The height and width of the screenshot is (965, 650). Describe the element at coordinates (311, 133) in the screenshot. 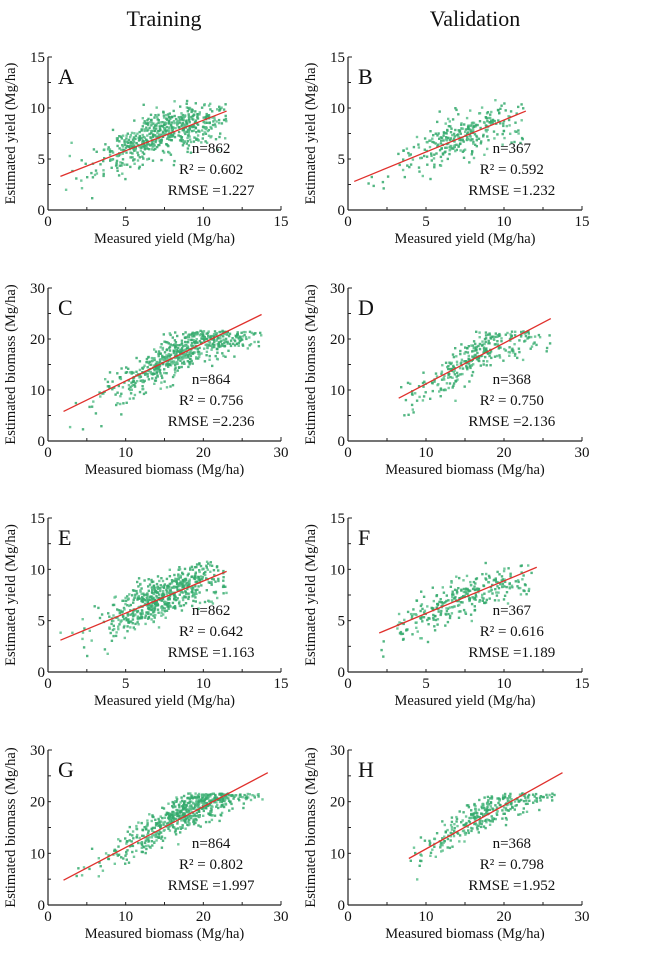

I see `y-axis-label: Estimated yield (Mg/ha)` at that location.